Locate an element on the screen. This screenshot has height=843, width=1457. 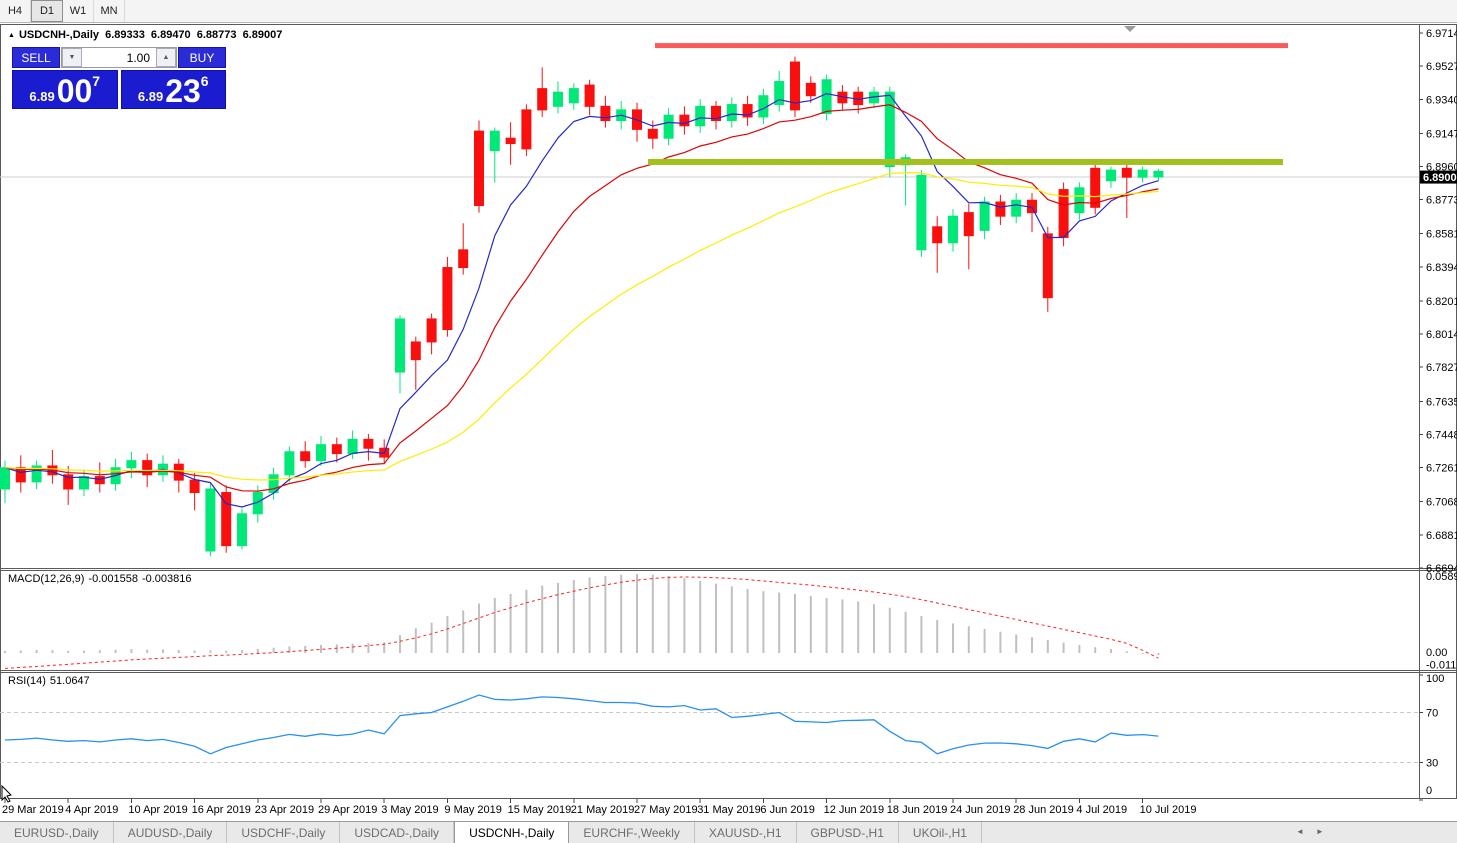
price-axis-label: 6.82015 is located at coordinates (1441, 302).